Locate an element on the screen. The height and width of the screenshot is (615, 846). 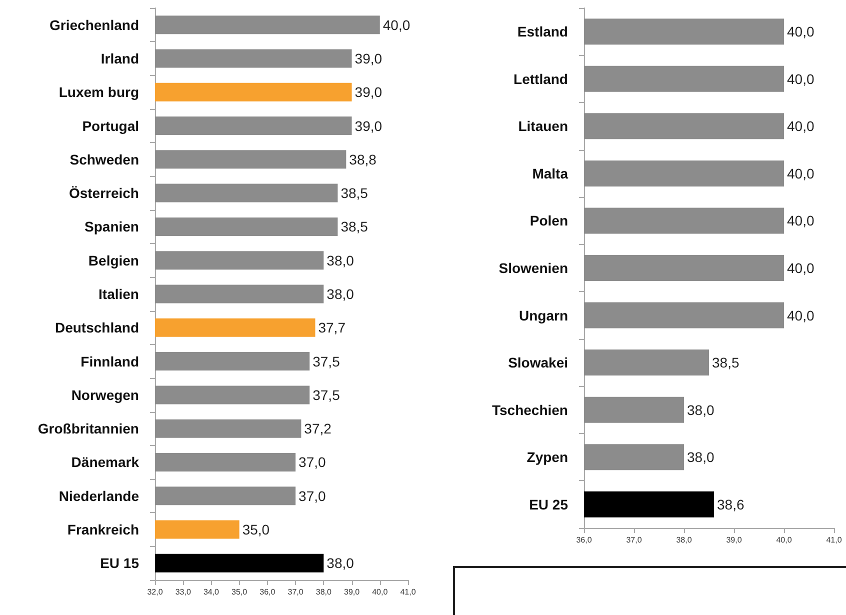
y-tick-label: Deutschland is located at coordinates (96, 328).